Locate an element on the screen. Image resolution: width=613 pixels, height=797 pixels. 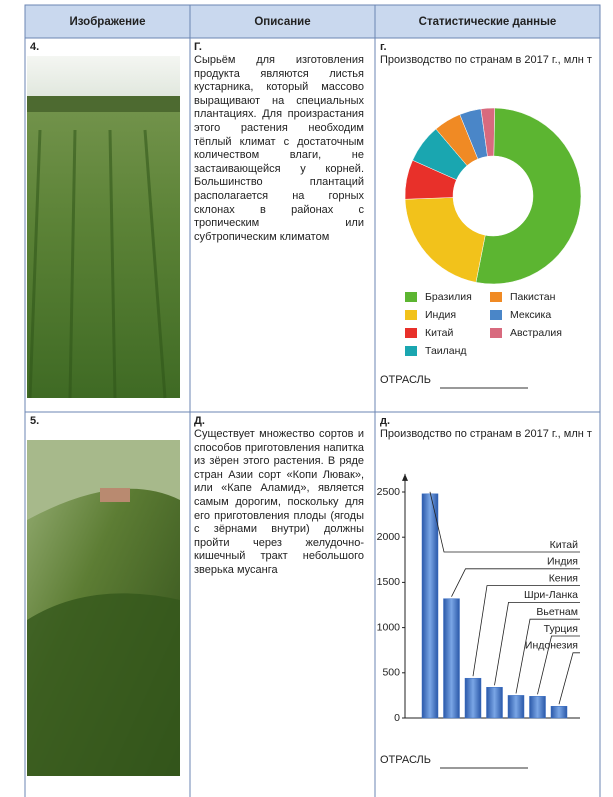
row-letter: Д. is located at coordinates (199, 421).